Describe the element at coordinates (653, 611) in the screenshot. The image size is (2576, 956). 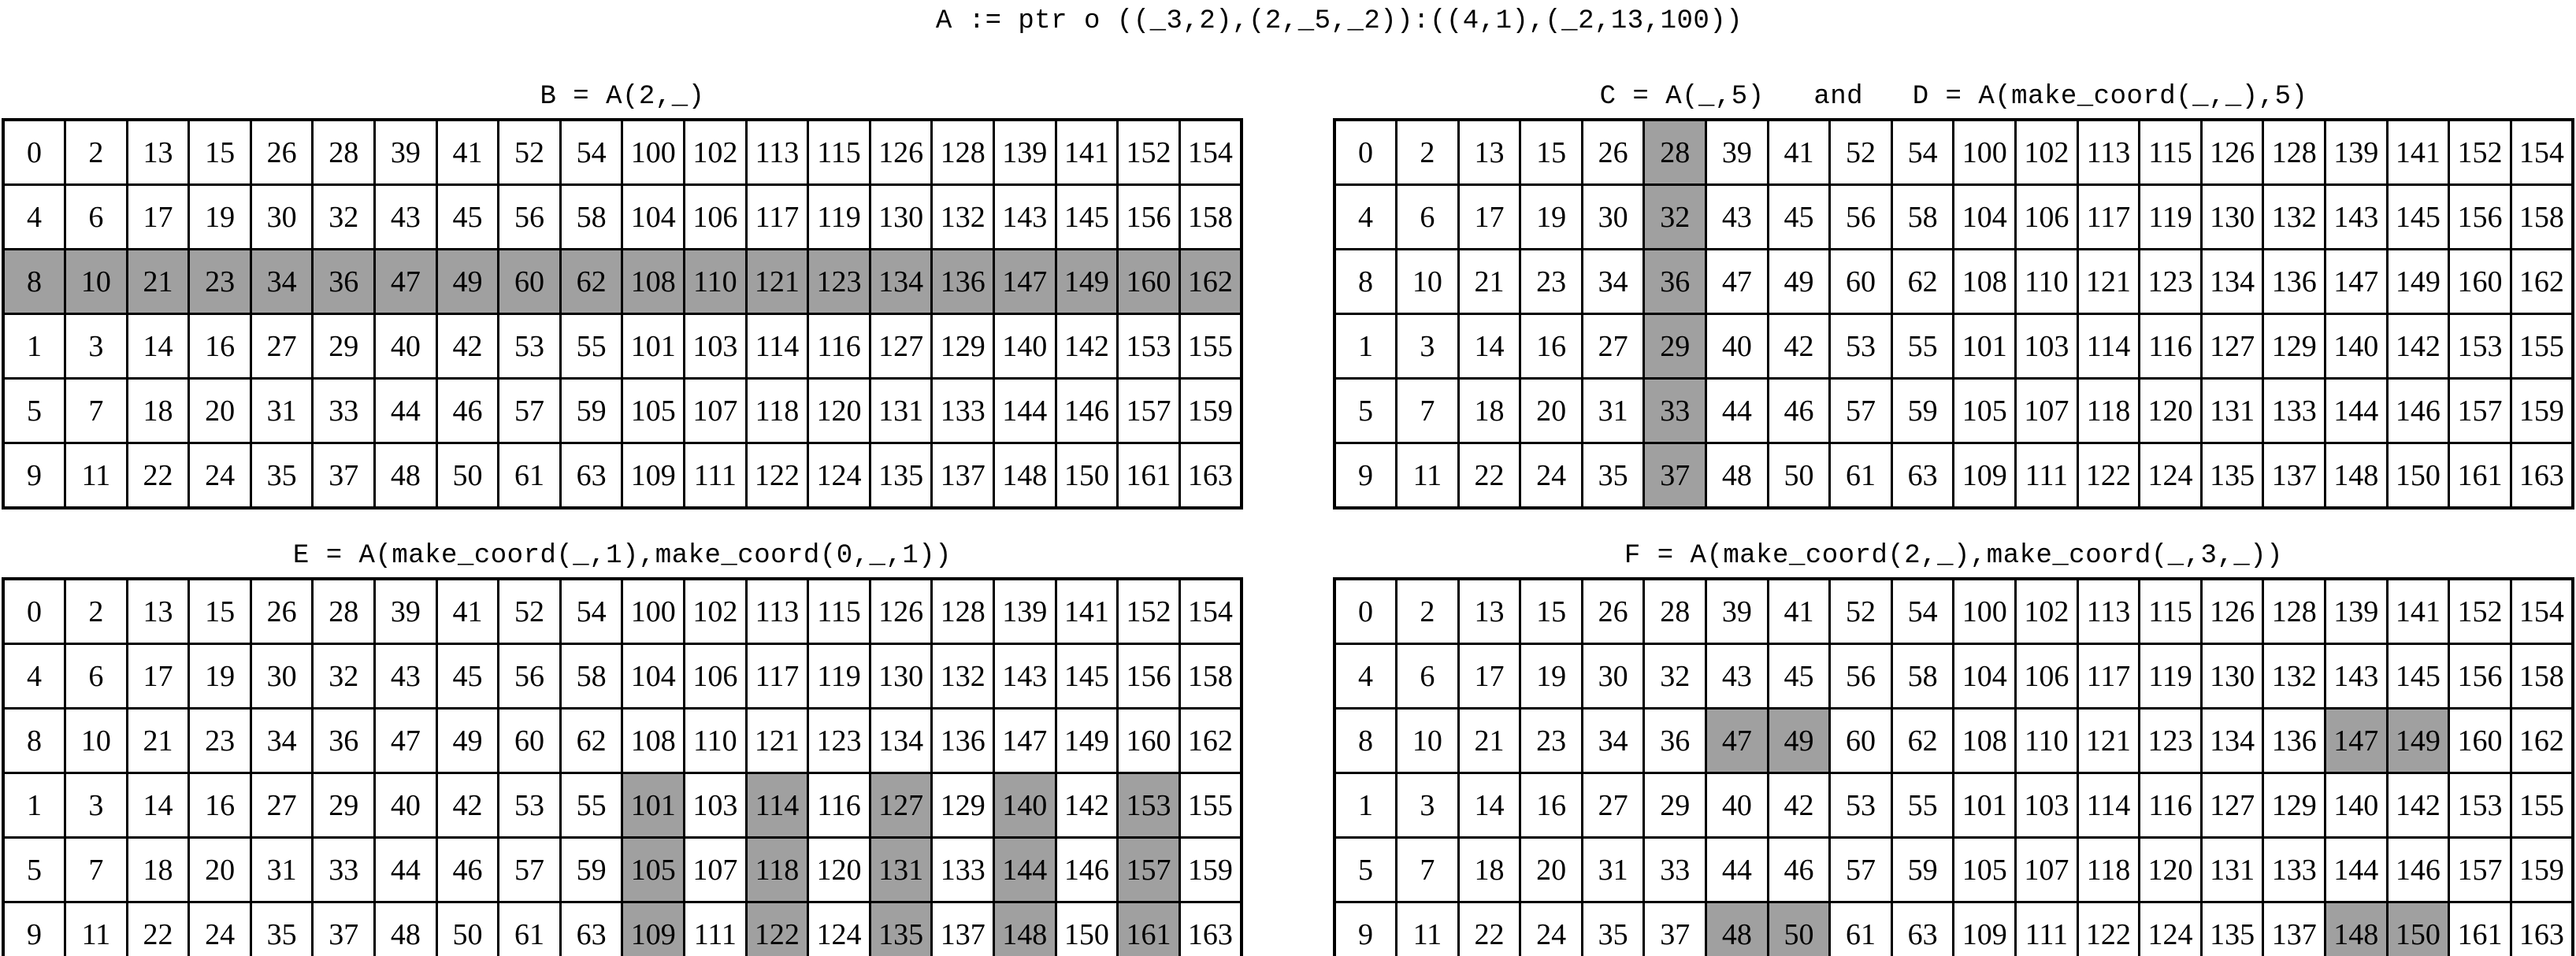
I see `grid-cell: 100` at that location.